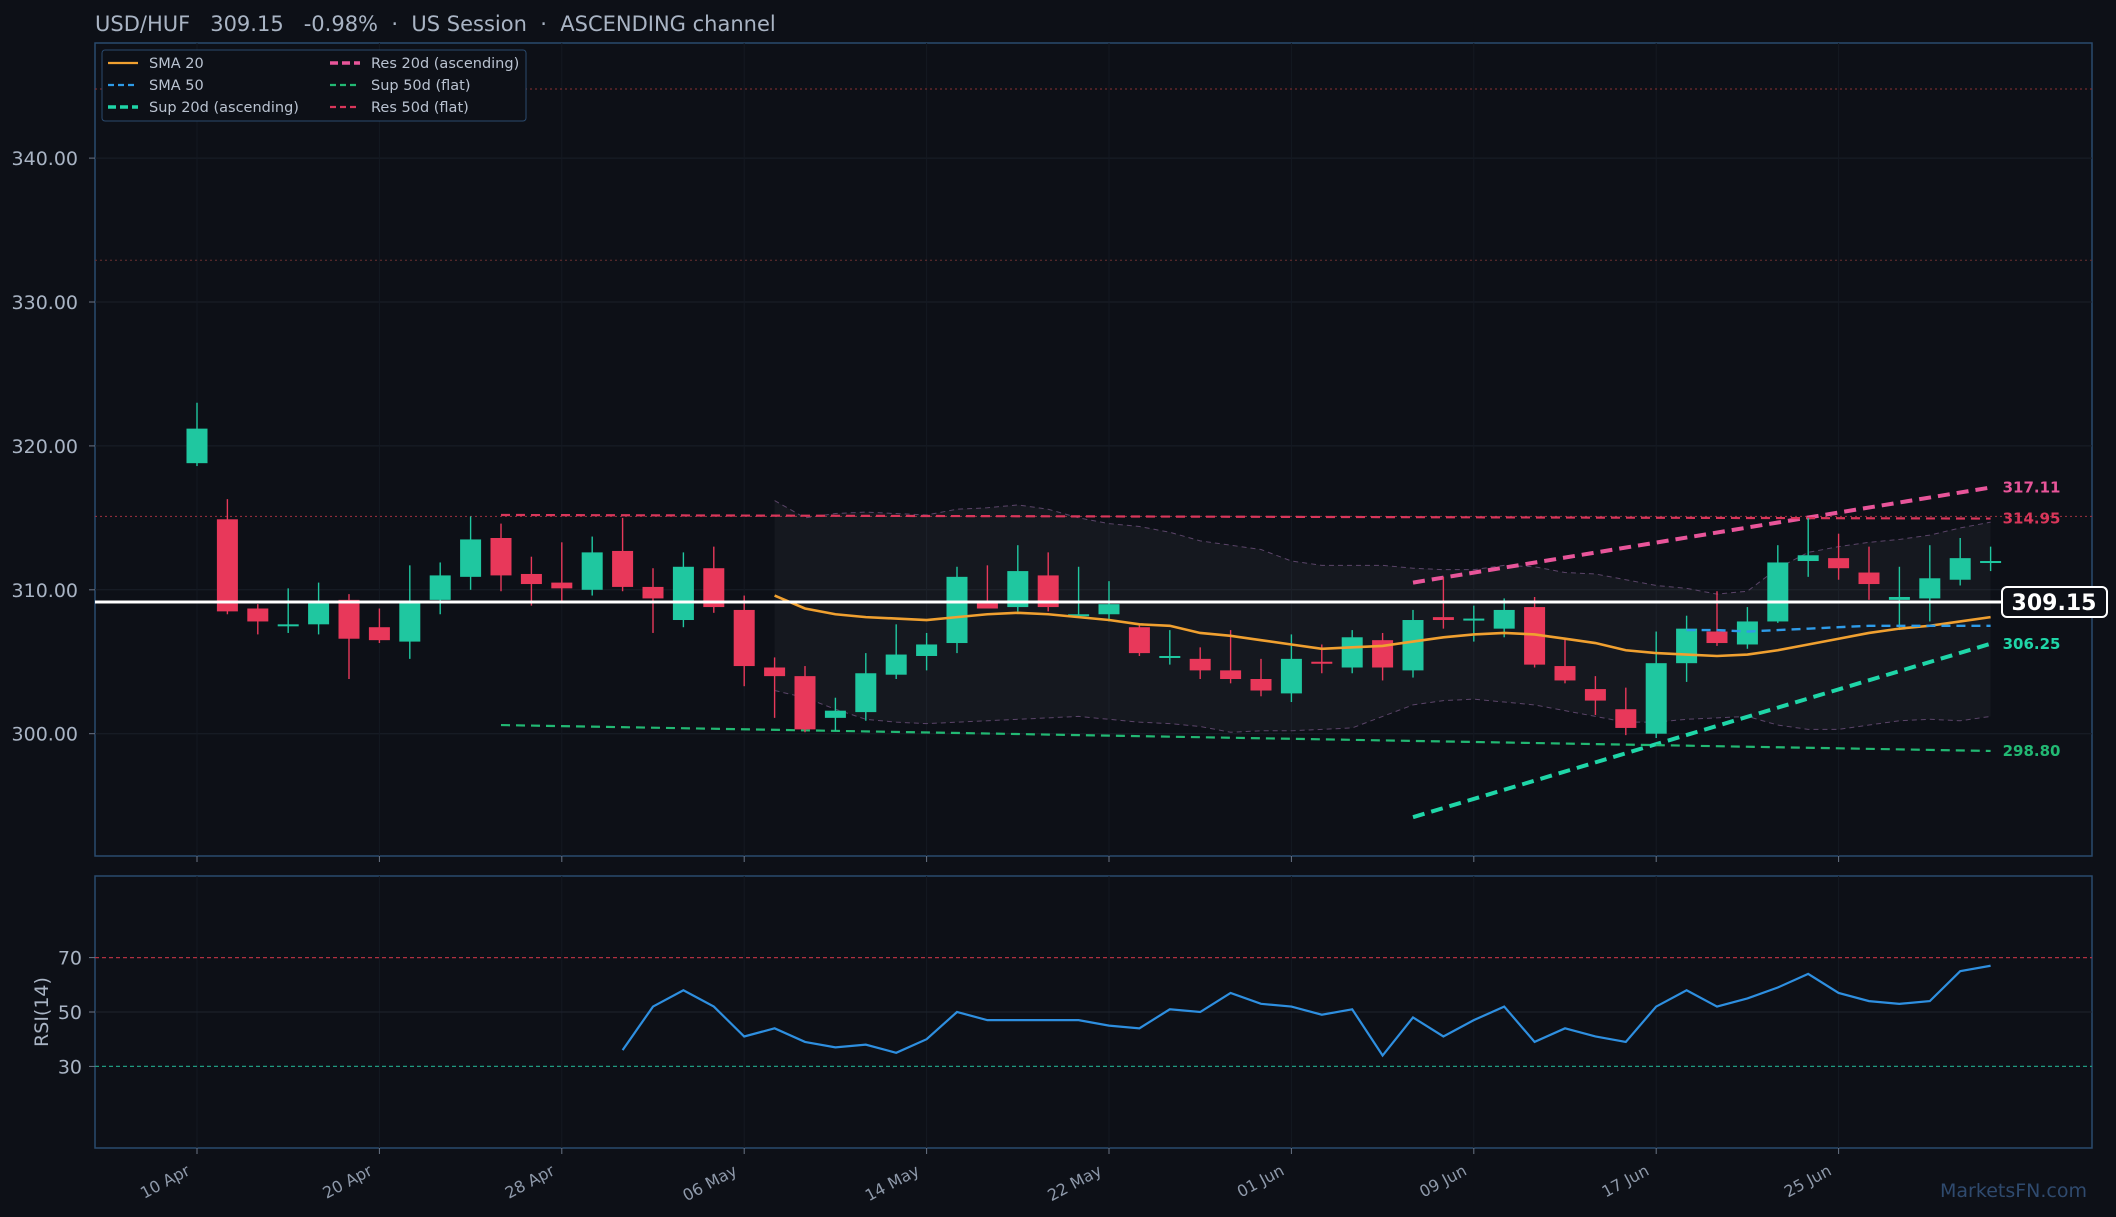  What do you see at coordinates (42, 1012) in the screenshot?
I see `rsi-axis-label: RSI(14)` at bounding box center [42, 1012].